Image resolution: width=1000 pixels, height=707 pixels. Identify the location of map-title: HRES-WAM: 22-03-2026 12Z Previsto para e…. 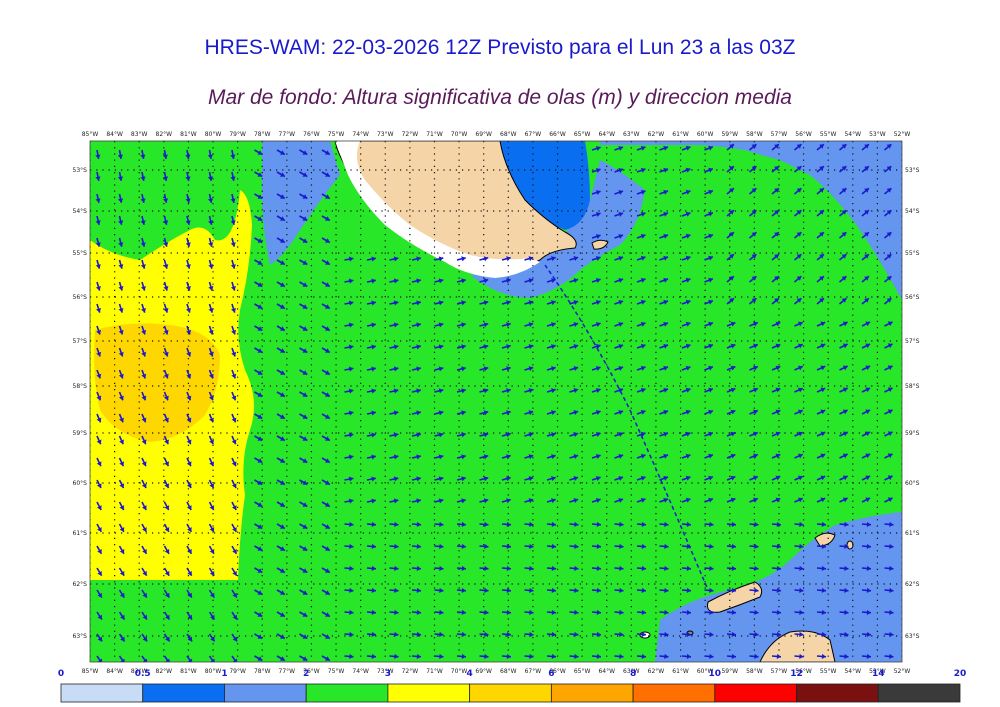
(500, 47).